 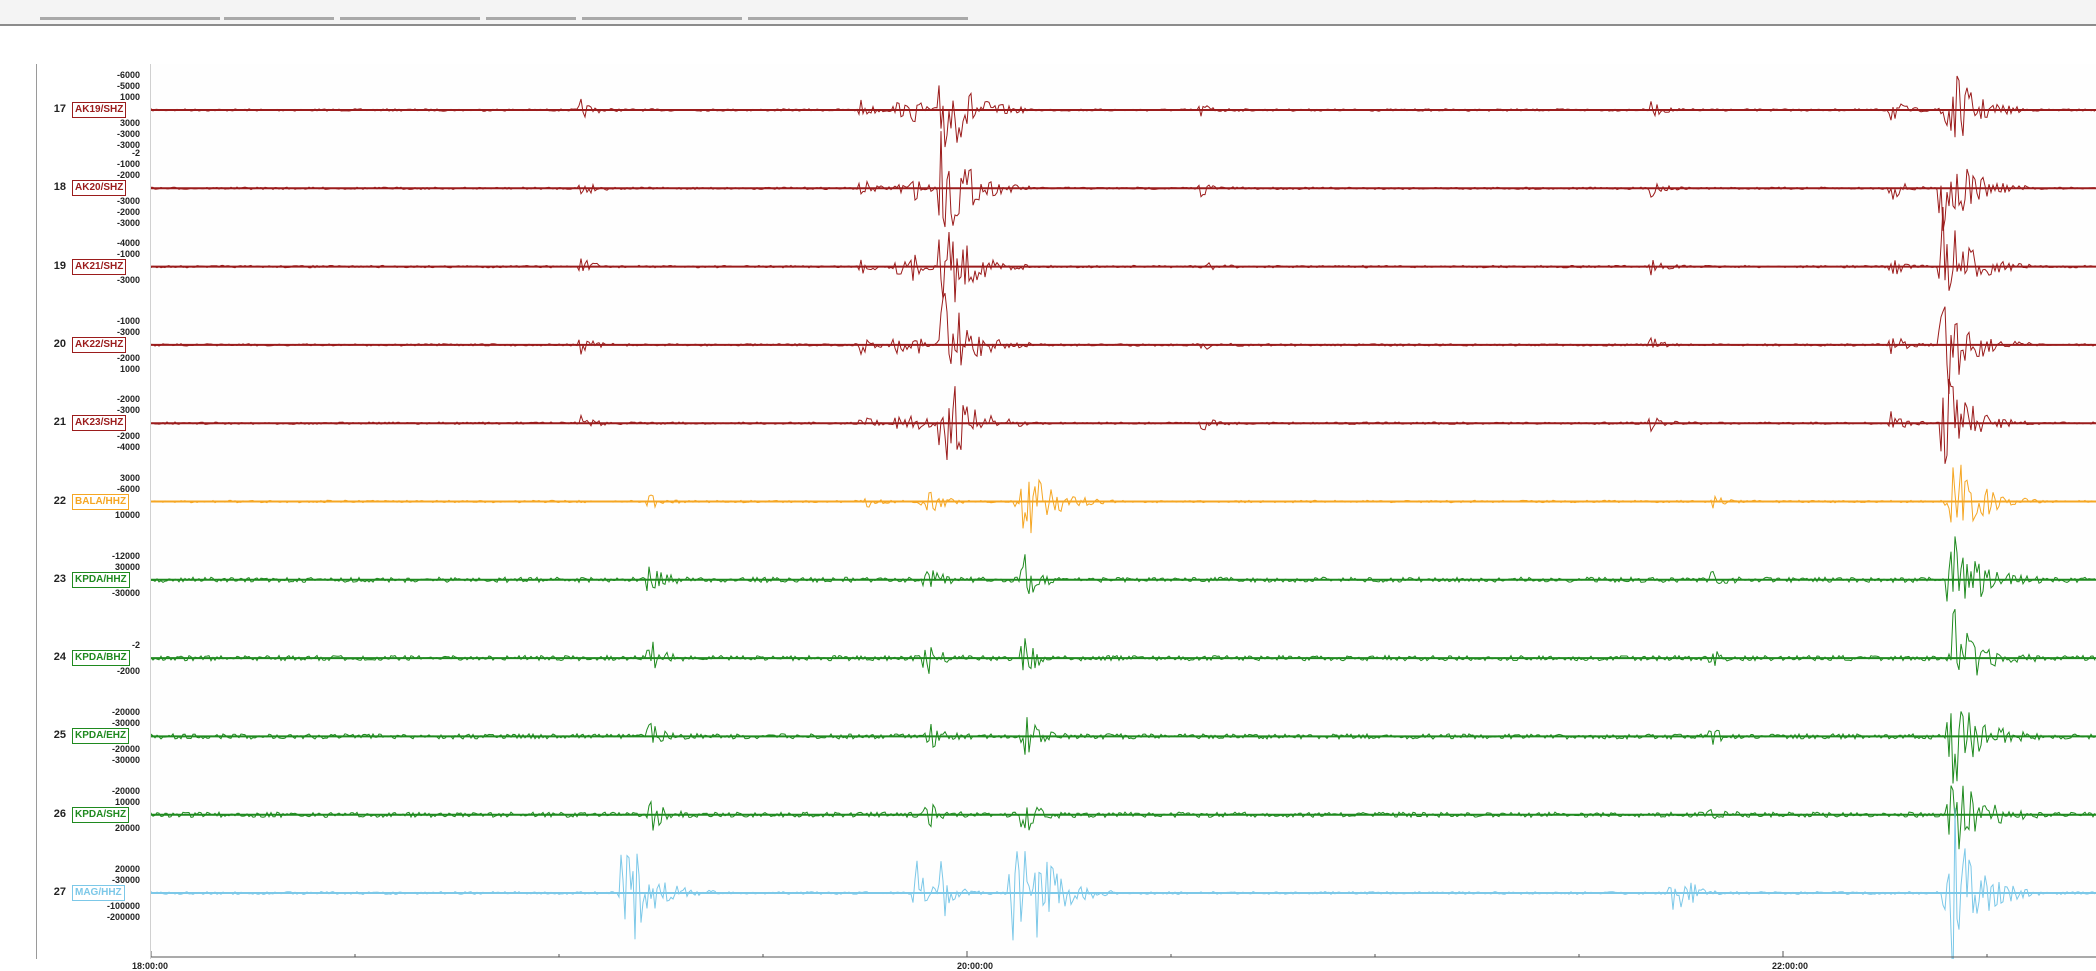 What do you see at coordinates (59, 422) in the screenshot?
I see `channel-number: 21` at bounding box center [59, 422].